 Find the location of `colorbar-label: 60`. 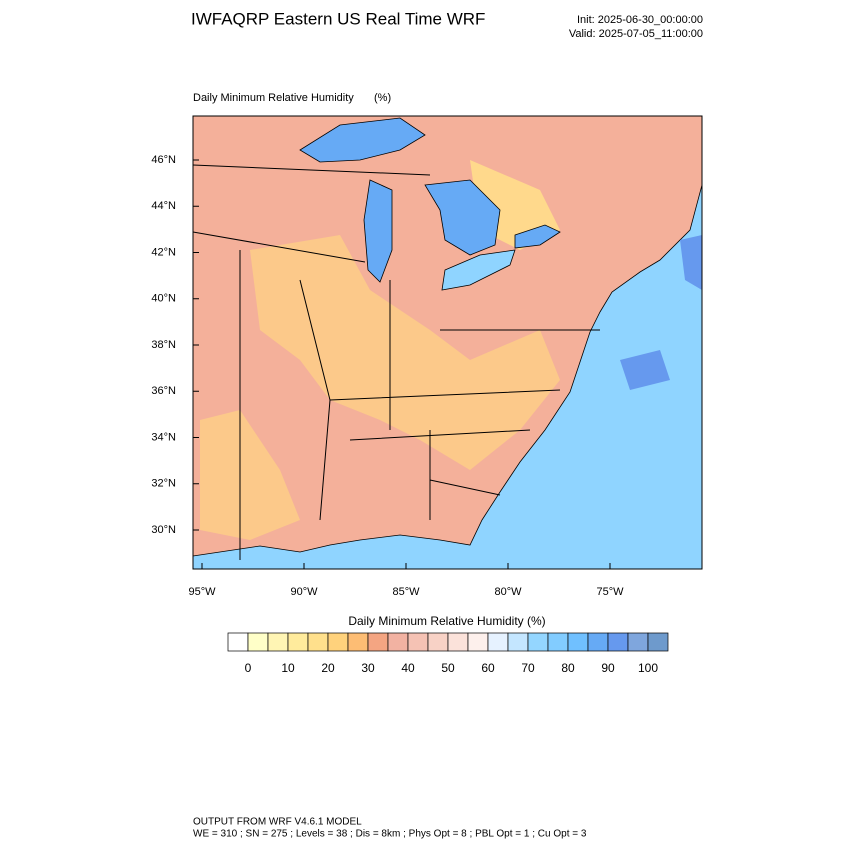

colorbar-label: 60 is located at coordinates (488, 668).